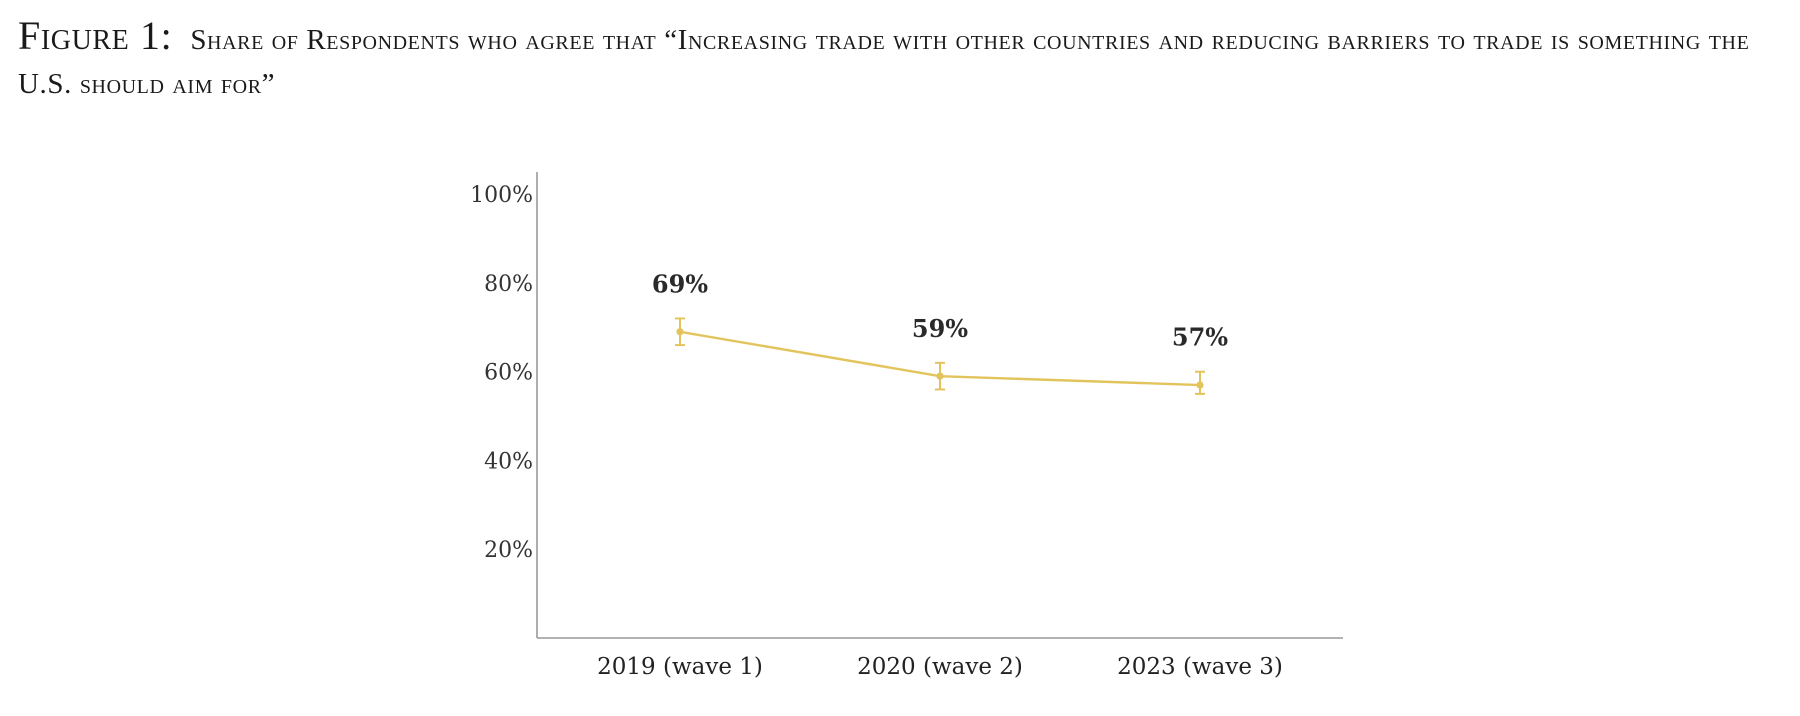 The height and width of the screenshot is (716, 1800). I want to click on y-tick-label: 20%, so click(508, 550).